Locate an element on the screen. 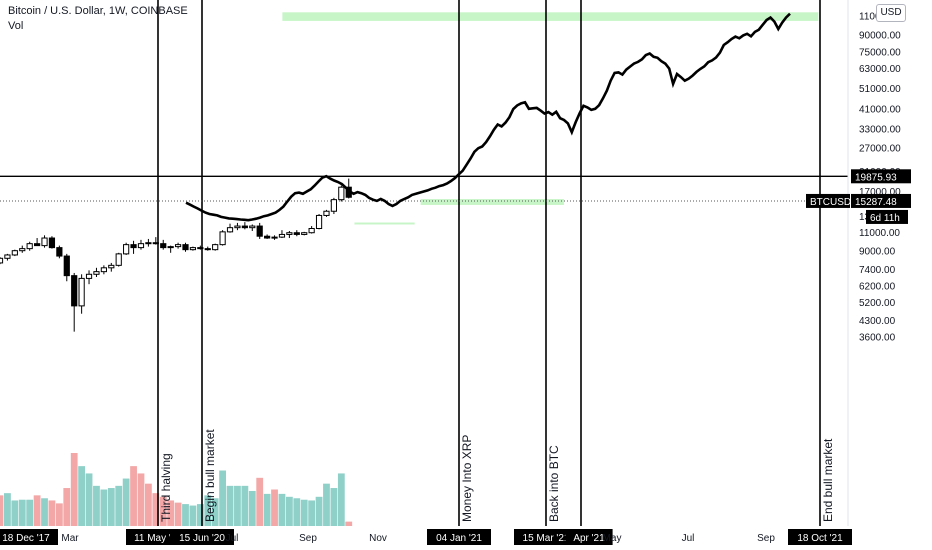 The width and height of the screenshot is (932, 550). x-tick-label: 15 Mar '21 is located at coordinates (546, 538).